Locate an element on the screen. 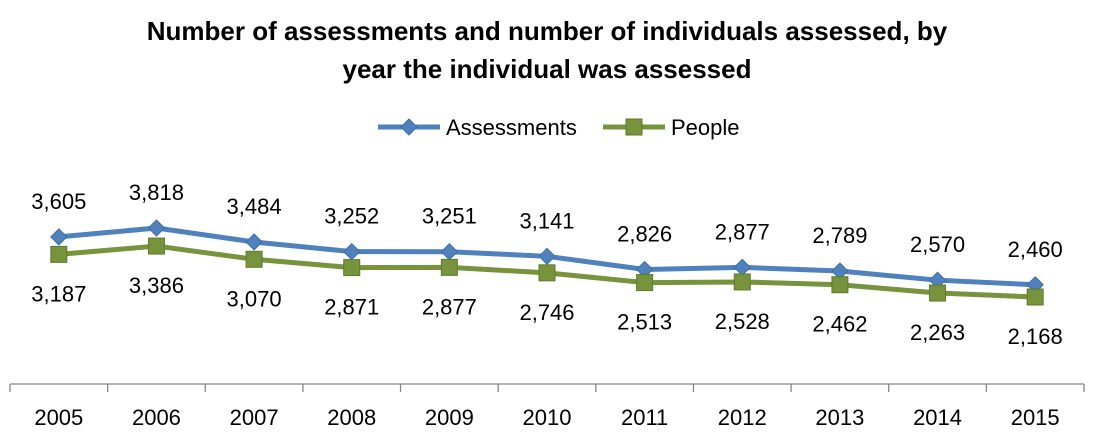 Image resolution: width=1094 pixels, height=435 pixels. data-label: 2,746 is located at coordinates (546, 312).